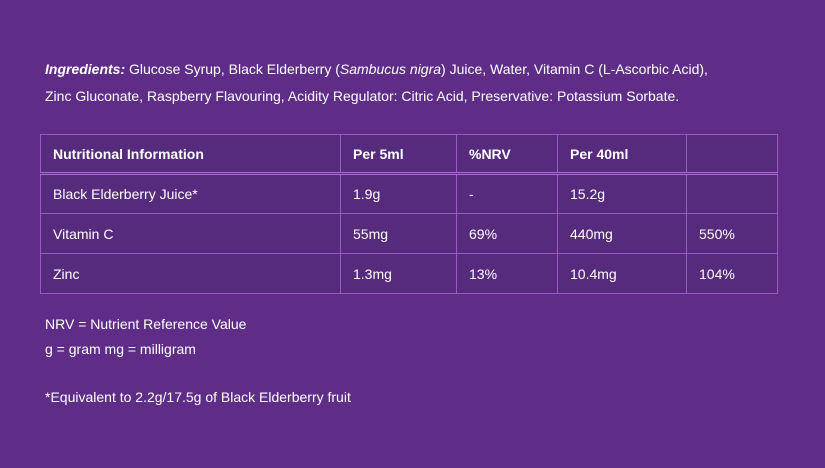 The image size is (825, 468). I want to click on table-cell: 15.2g, so click(622, 193).